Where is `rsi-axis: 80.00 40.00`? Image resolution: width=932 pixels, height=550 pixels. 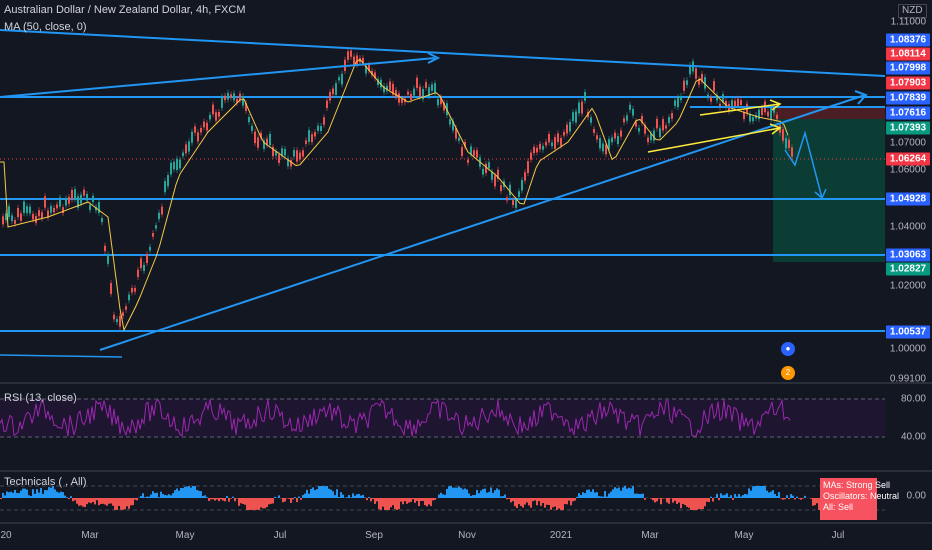
rsi-axis: 80.00 40.00 is located at coordinates (908, 427).